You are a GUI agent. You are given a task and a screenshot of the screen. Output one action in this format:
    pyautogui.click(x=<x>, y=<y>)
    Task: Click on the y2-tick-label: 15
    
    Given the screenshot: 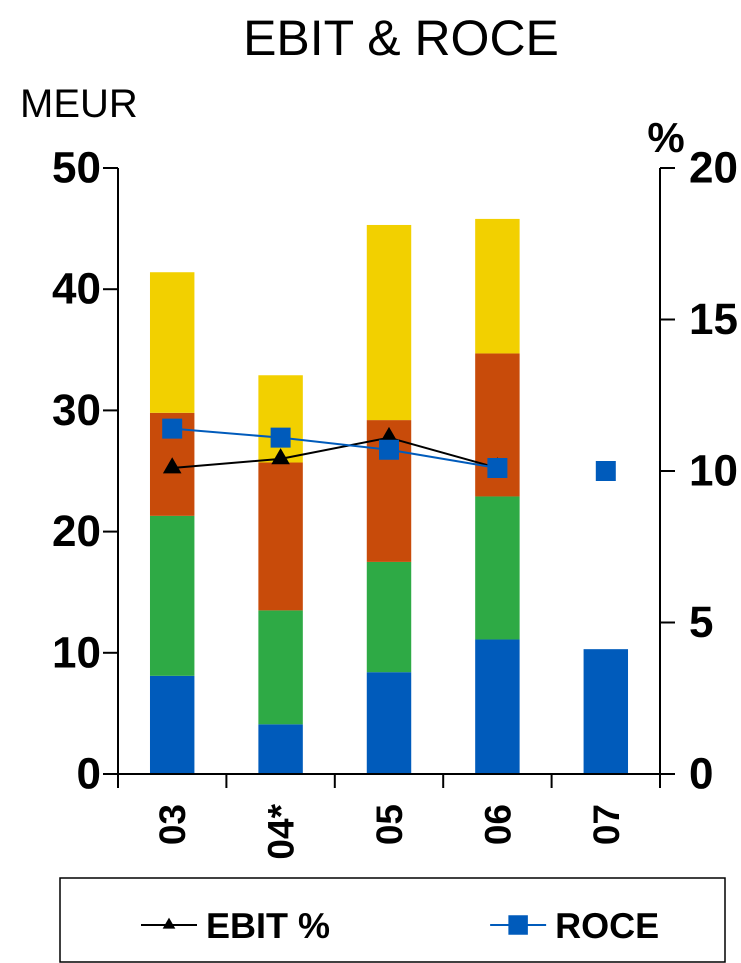 What is the action you would take?
    pyautogui.click(x=713, y=319)
    